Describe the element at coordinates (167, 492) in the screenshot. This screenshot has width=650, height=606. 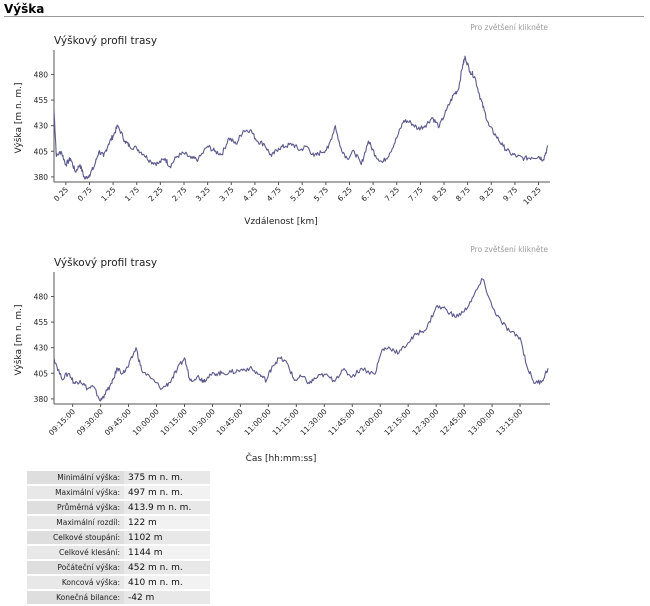
I see `stats-value: 497 m n. m.` at that location.